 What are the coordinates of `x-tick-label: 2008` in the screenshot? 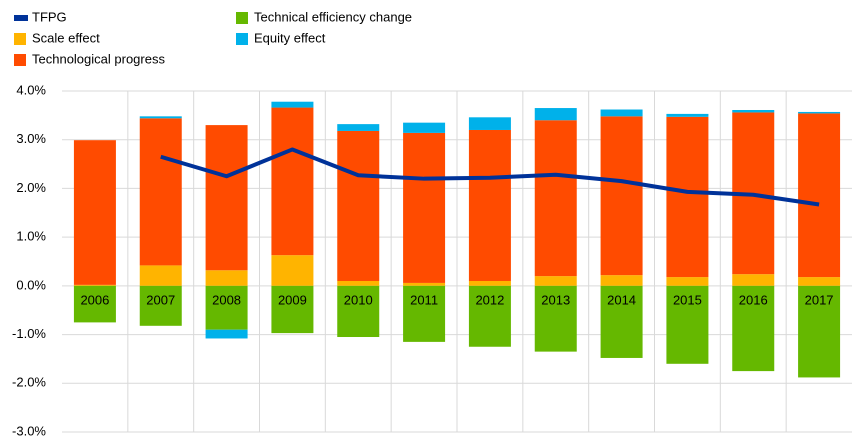 It's located at (226, 299).